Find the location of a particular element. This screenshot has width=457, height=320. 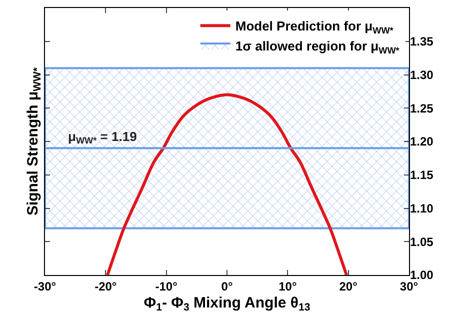

y-tick-label: 1.25 is located at coordinates (422, 108).